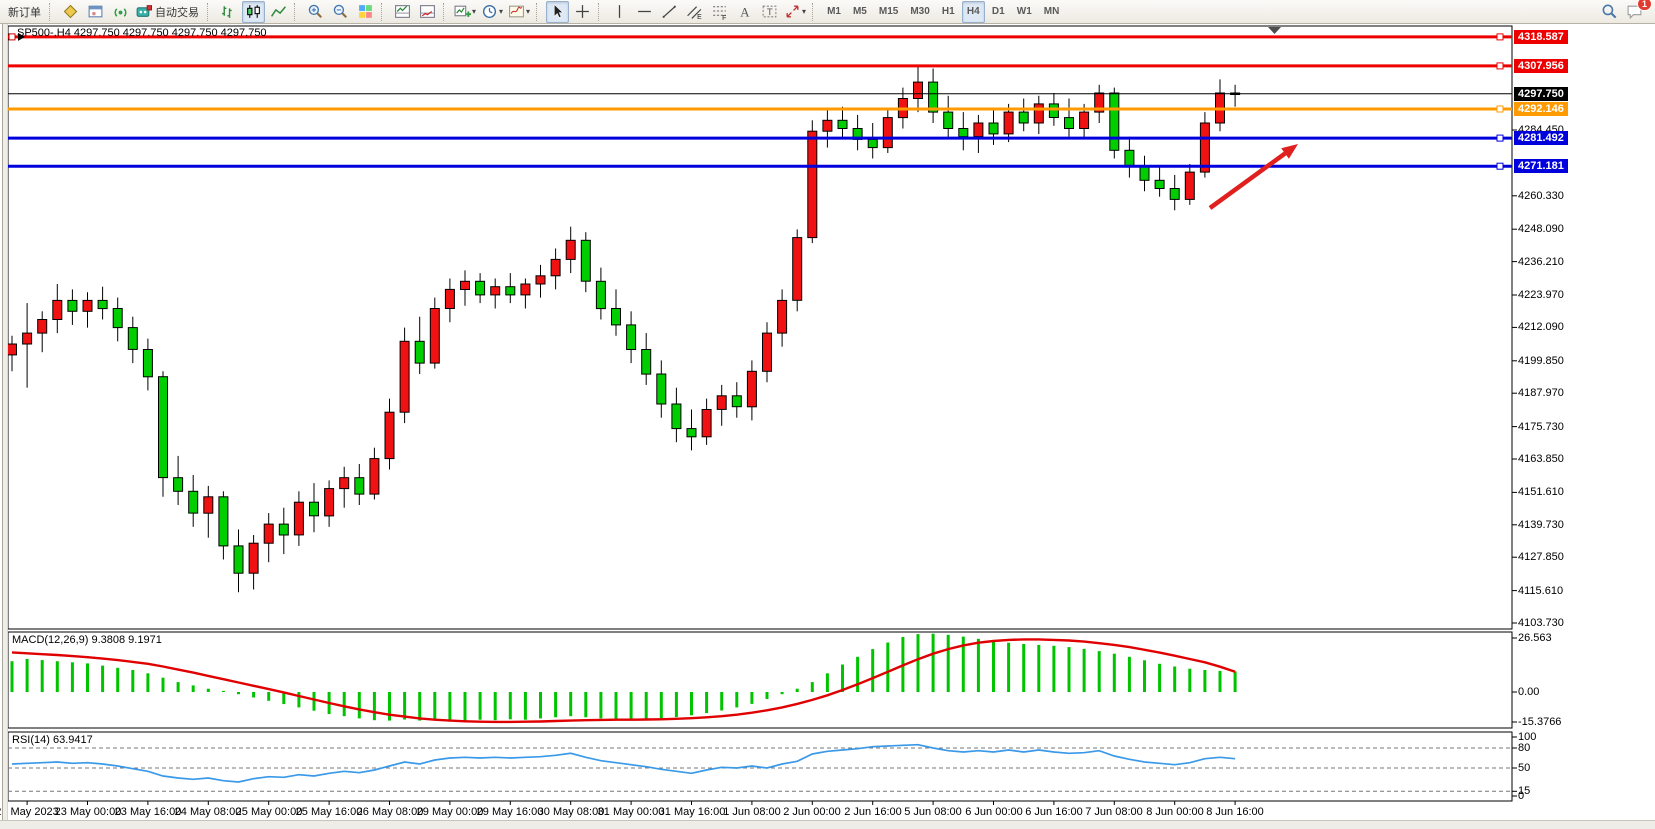  What do you see at coordinates (510, 812) in the screenshot?
I see `time-axis-label: 29 May 16:00` at bounding box center [510, 812].